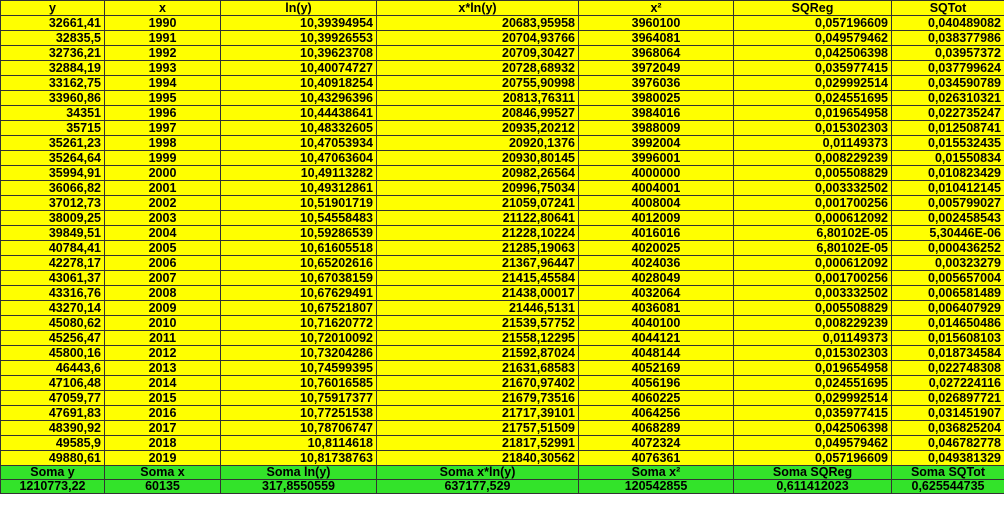  I want to click on cell-sqtot: 0,049381329, so click(947, 458).